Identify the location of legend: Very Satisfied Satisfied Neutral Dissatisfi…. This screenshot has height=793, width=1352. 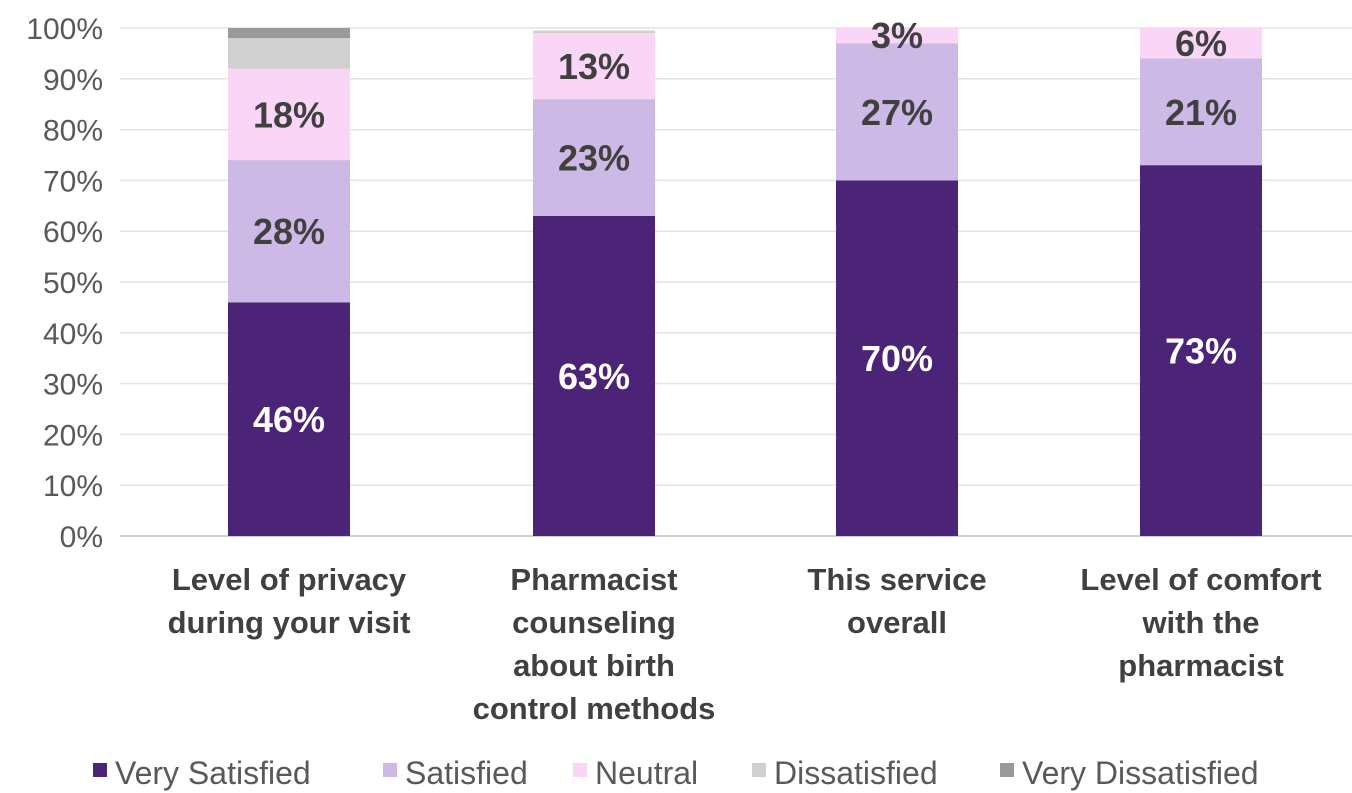
(676, 773).